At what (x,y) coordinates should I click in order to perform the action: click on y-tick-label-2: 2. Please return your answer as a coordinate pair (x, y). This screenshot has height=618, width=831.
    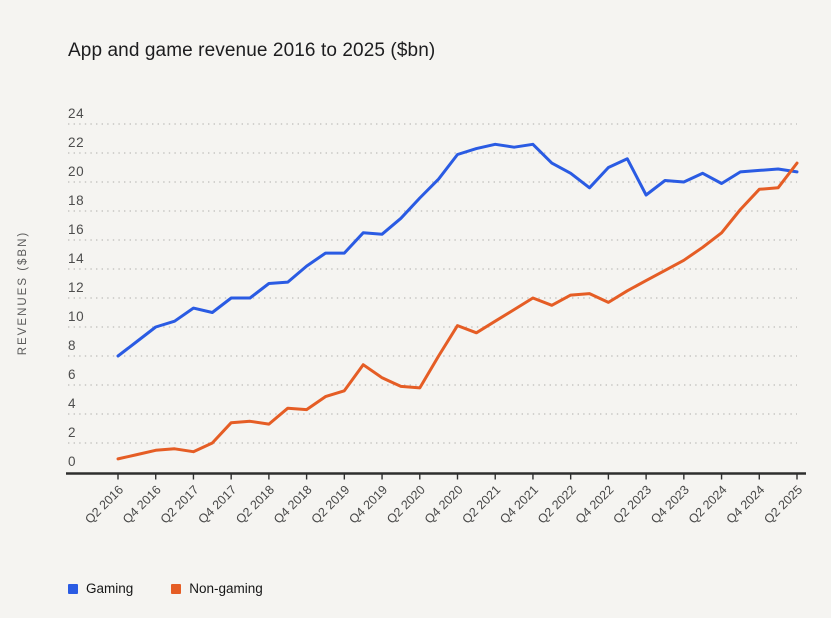
    Looking at the image, I should click on (72, 432).